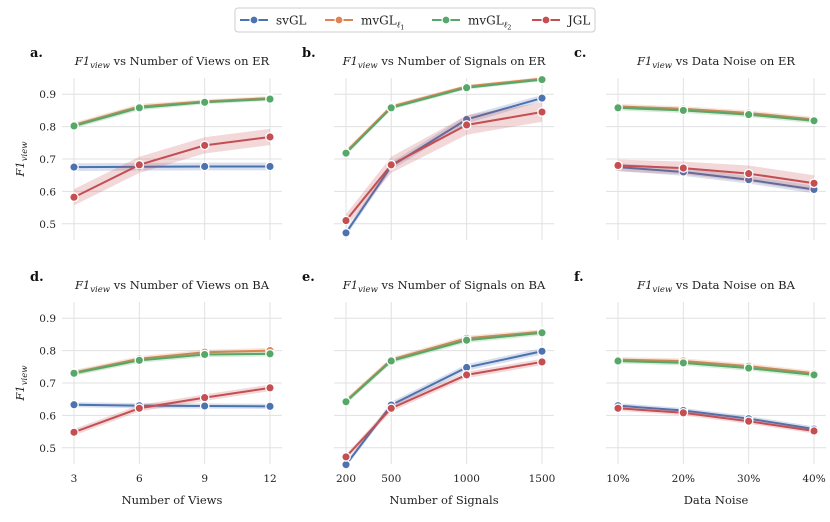  Describe the element at coordinates (489, 23) in the screenshot. I see `legend-label: mvGLℓ2` at that location.